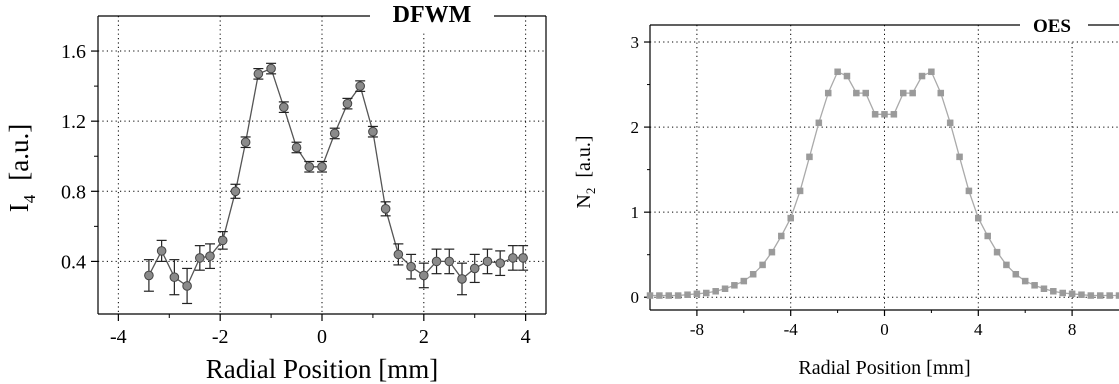 This screenshot has height=384, width=1119. What do you see at coordinates (73, 192) in the screenshot?
I see `dfwm-y-tick-label: 0.8` at bounding box center [73, 192].